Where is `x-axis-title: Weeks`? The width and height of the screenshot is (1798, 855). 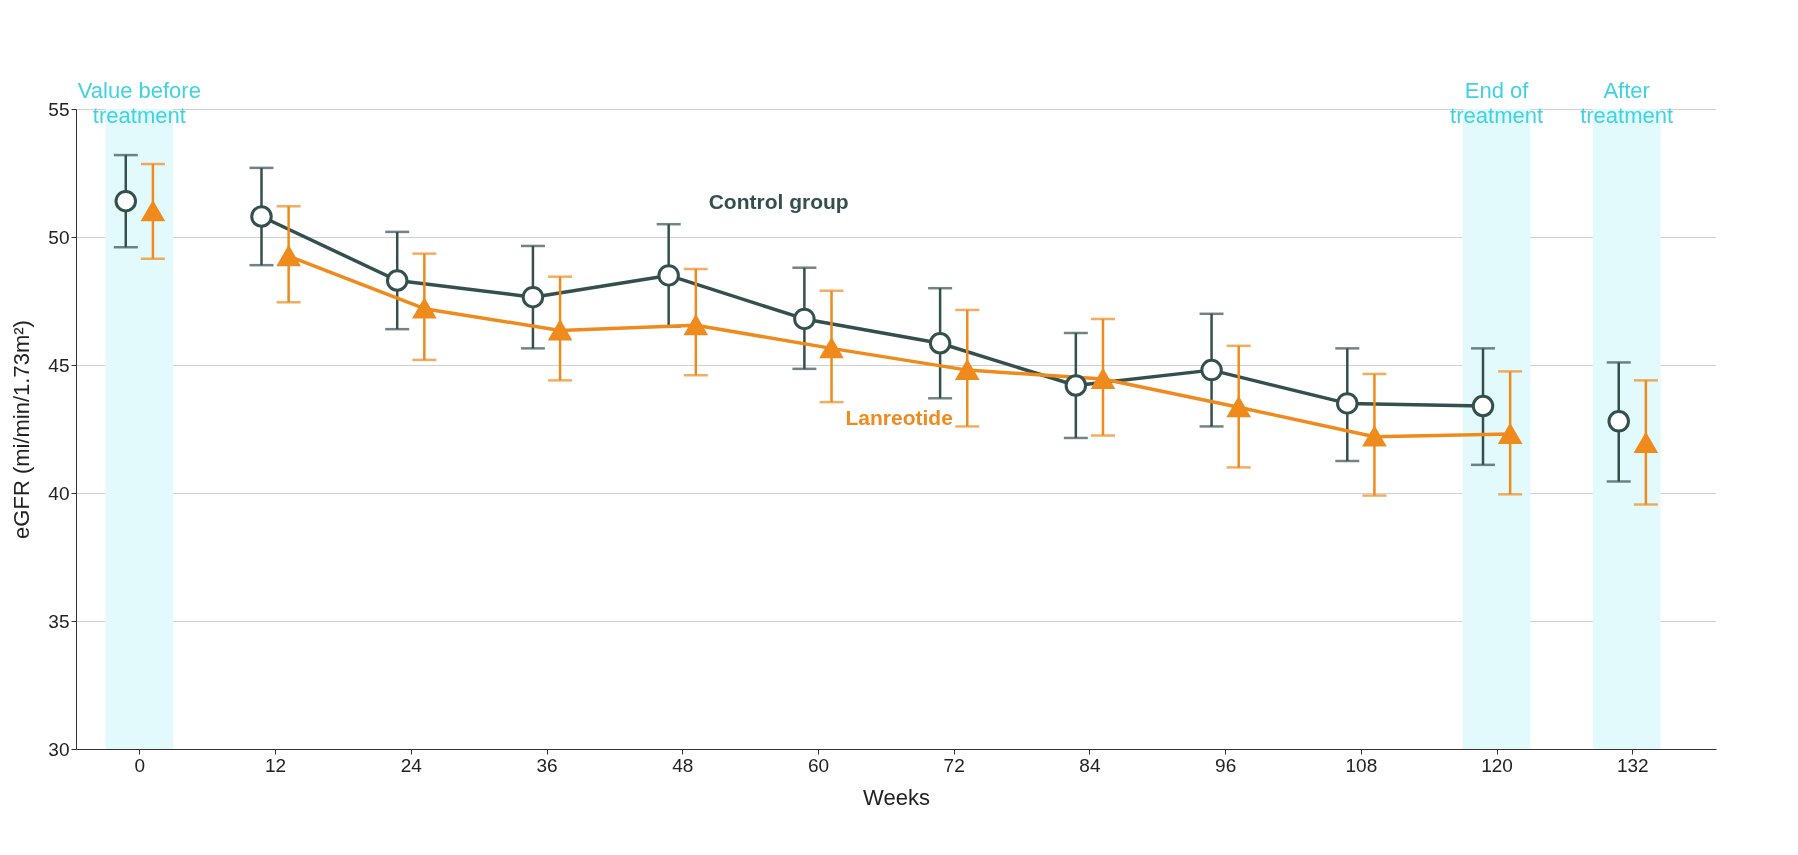 x-axis-title: Weeks is located at coordinates (896, 797).